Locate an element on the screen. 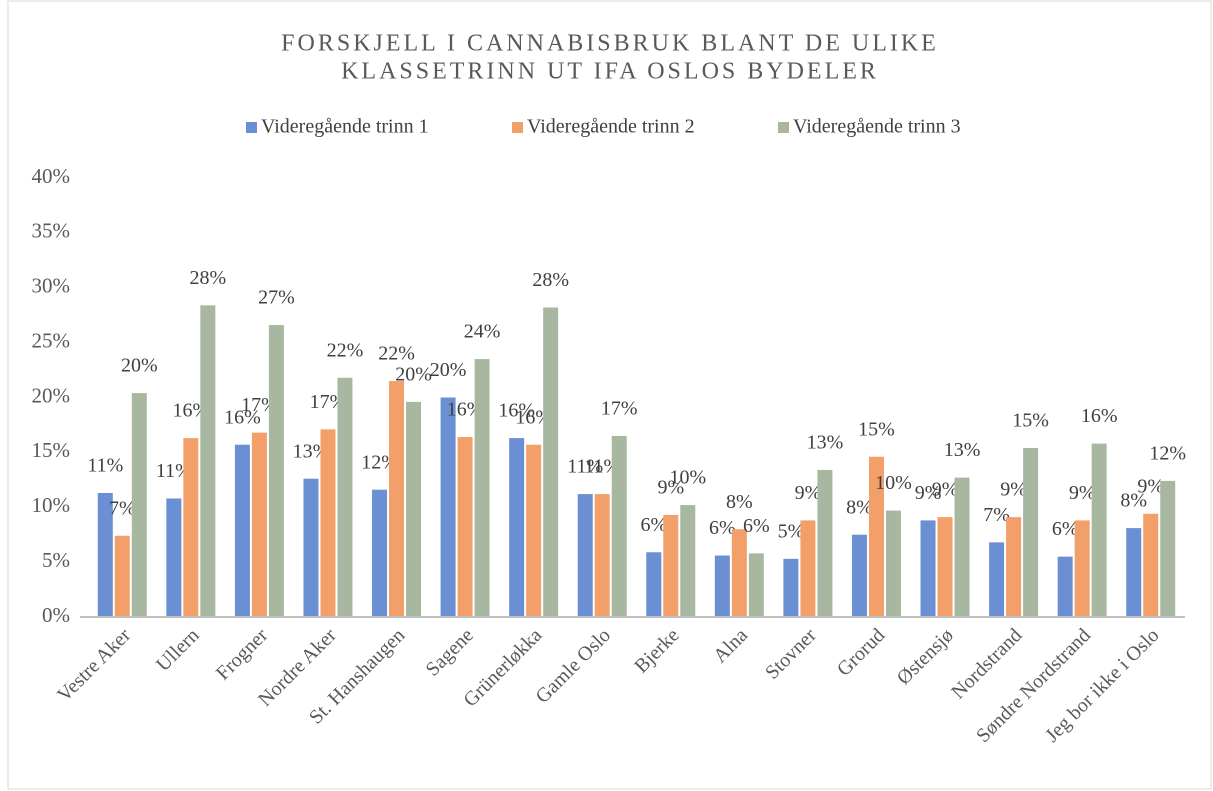 The image size is (1213, 791). legend-label: Videregående trinn 2 is located at coordinates (611, 127).